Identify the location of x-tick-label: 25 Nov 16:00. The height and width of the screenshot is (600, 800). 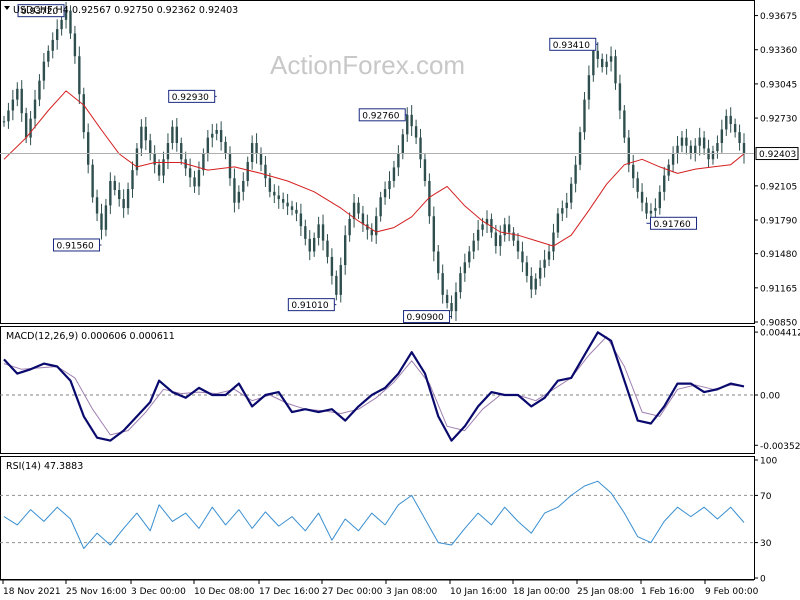
(96, 592).